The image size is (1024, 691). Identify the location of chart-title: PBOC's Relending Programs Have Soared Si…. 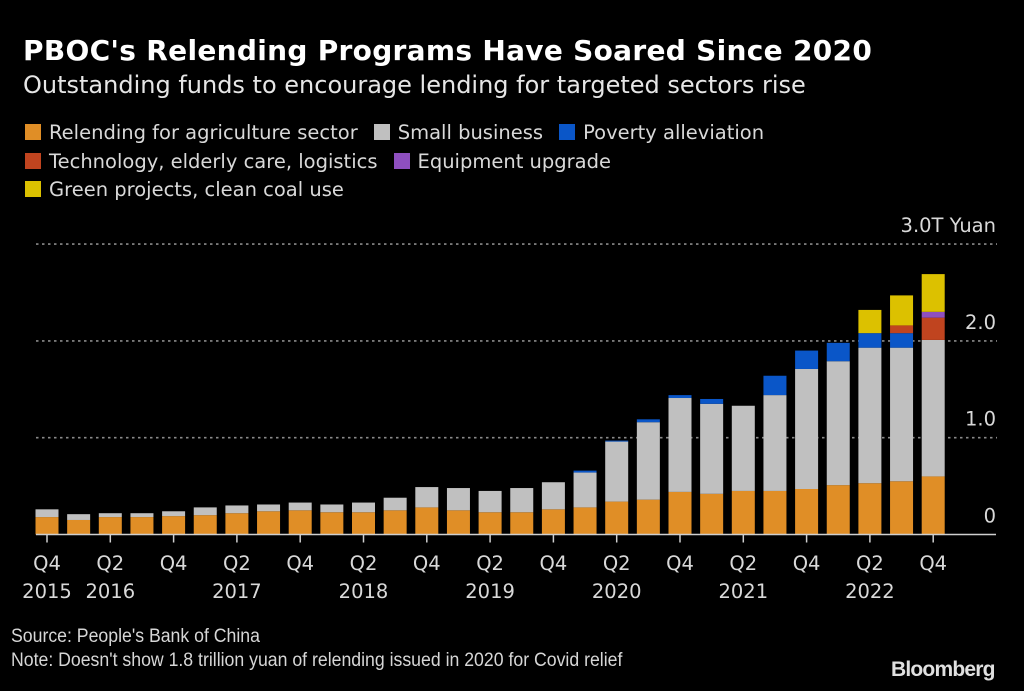
(448, 50).